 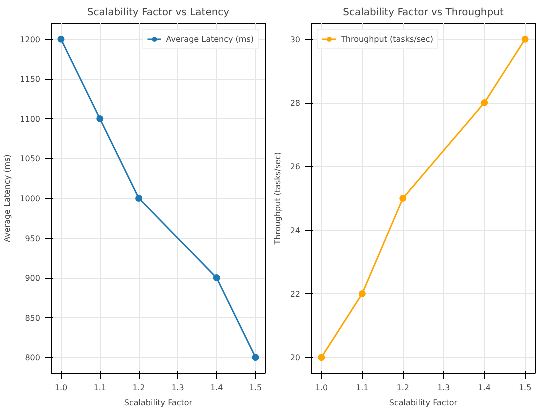 I want to click on y-tick-label: 900, so click(x=33, y=279).